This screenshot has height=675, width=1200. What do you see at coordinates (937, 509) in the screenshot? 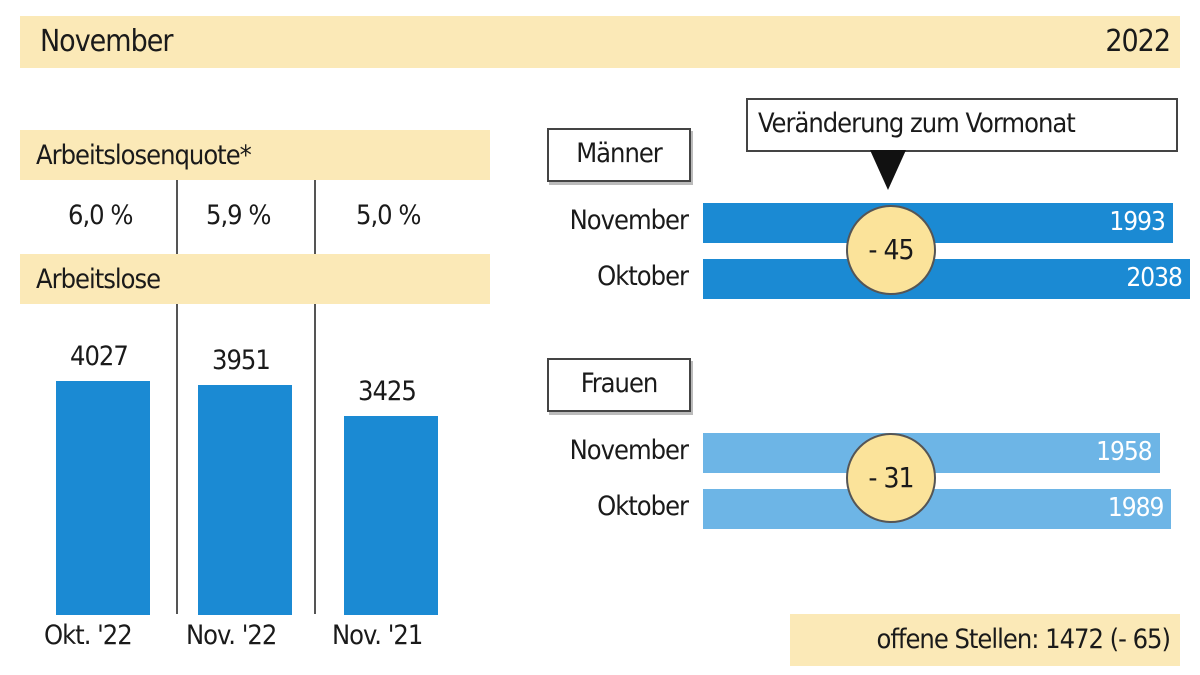
I see `women-bar-1: 1989` at bounding box center [937, 509].